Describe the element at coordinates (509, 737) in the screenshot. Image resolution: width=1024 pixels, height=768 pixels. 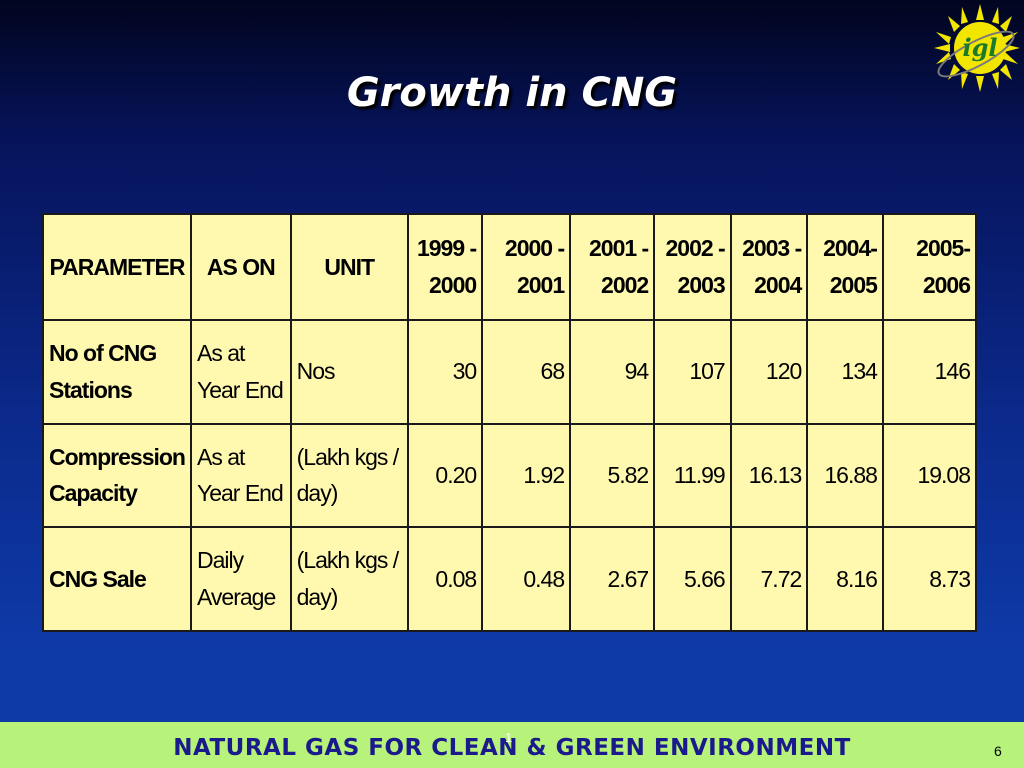
I see `footer-mark: 1` at that location.